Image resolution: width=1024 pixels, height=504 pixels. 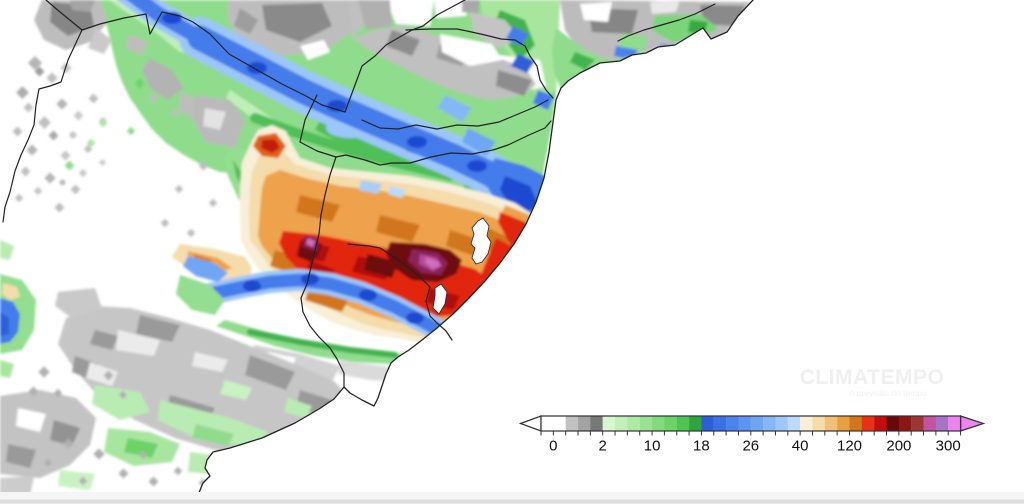 What do you see at coordinates (800, 446) in the screenshot?
I see `svg-text: 40` at bounding box center [800, 446].